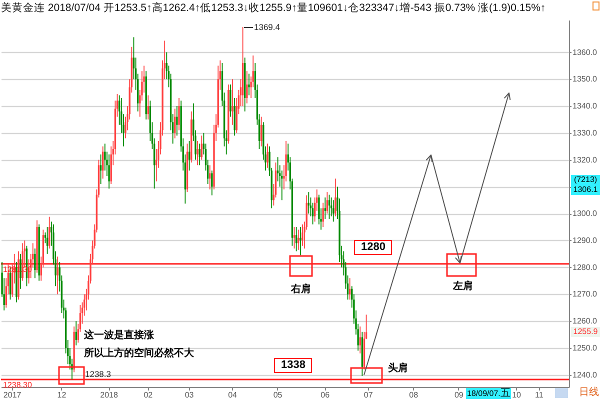 This screenshot has width=600, height=400. Describe the element at coordinates (233, 395) in the screenshot. I see `x-tick-label: 04` at that location.